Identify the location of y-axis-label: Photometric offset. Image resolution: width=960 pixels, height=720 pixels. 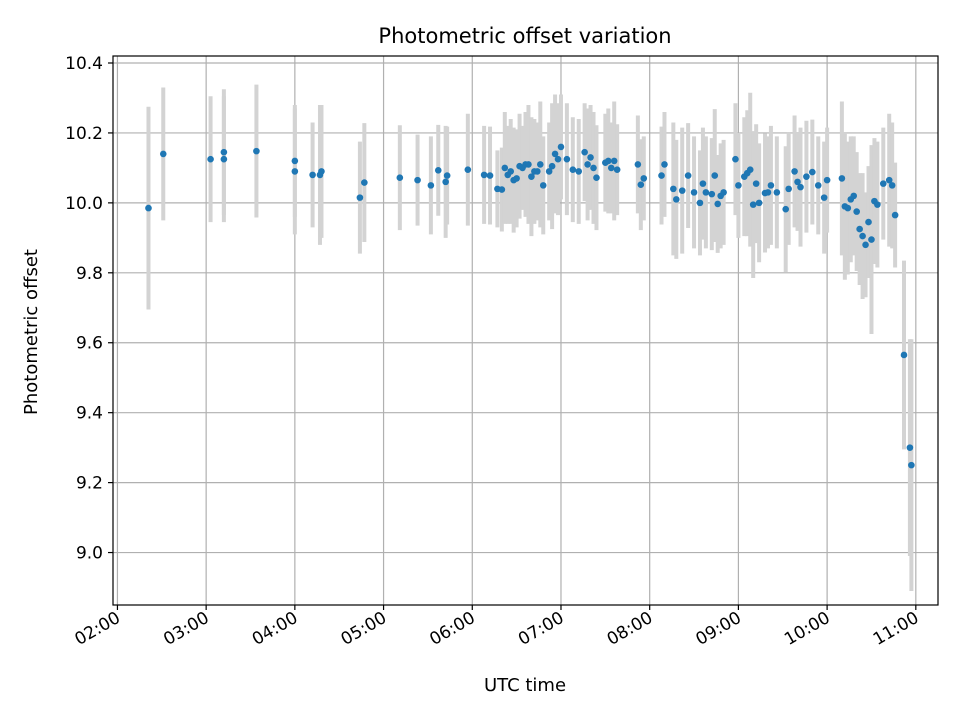
(31, 332).